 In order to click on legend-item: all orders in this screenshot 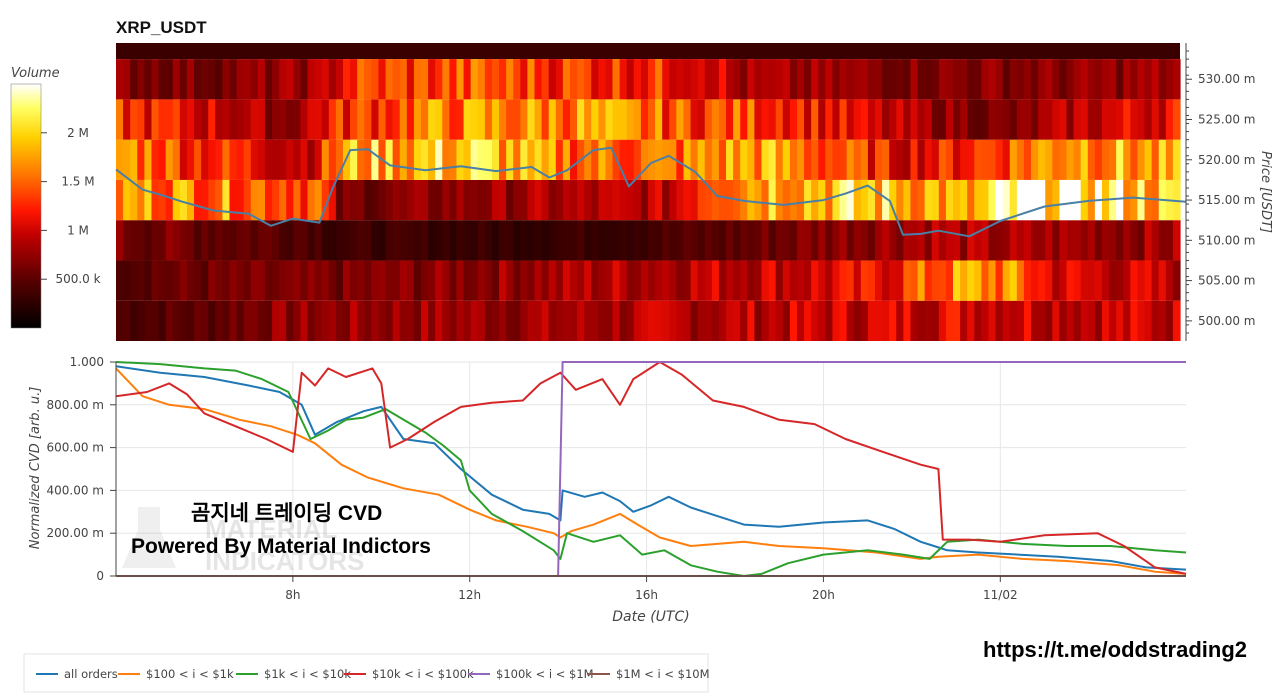, I will do `click(77, 674)`.